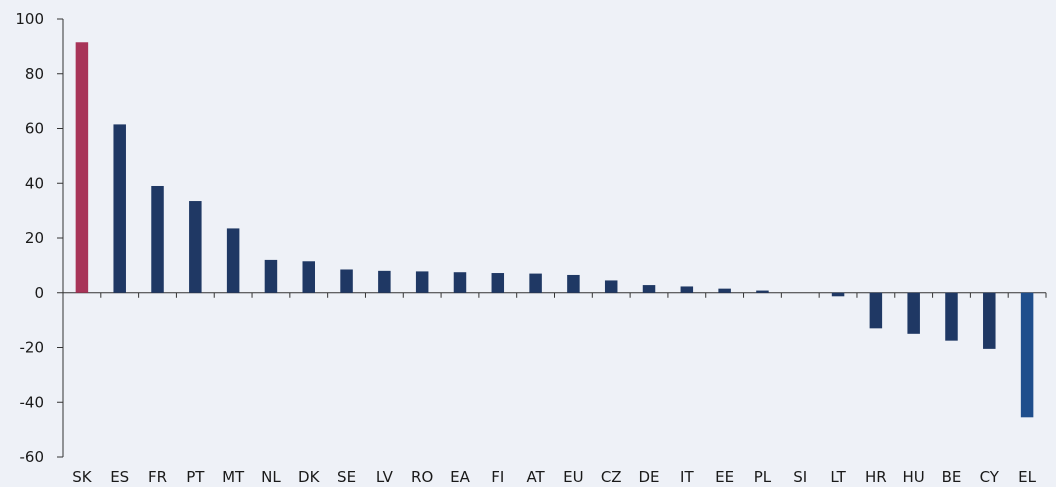 This screenshot has height=487, width=1056. I want to click on y-tick-label: 20, so click(34, 238).